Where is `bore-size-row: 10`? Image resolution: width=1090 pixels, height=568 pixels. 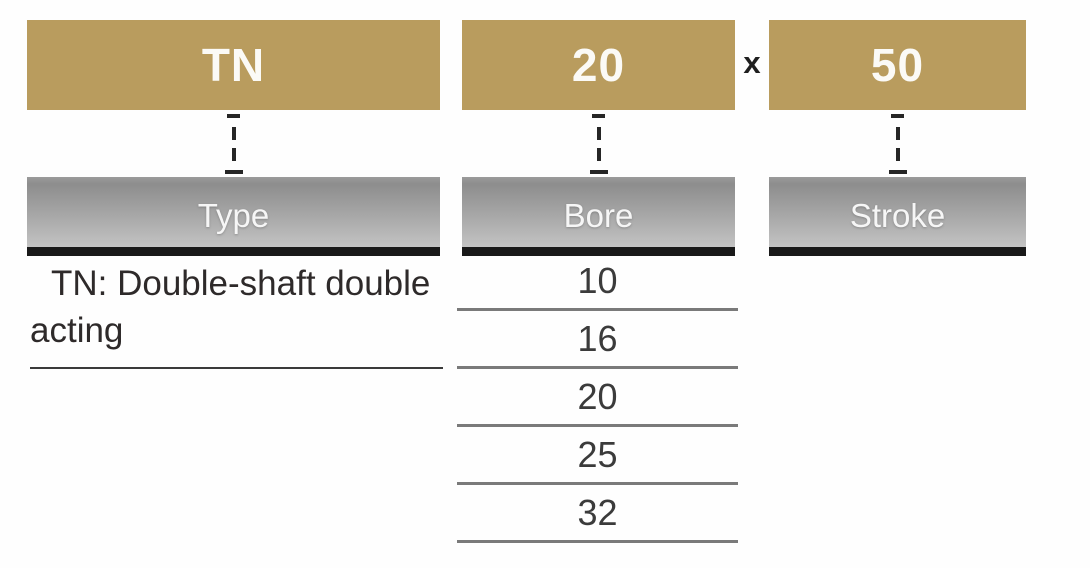 bore-size-row: 10 is located at coordinates (597, 282).